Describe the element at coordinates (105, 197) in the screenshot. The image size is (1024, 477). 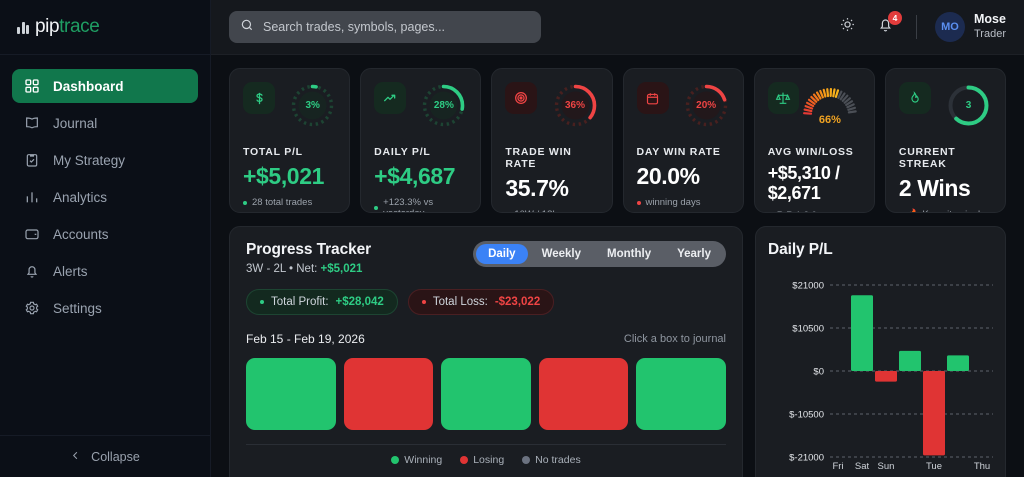
I see `sidebar-item-analytics: Analytics` at that location.